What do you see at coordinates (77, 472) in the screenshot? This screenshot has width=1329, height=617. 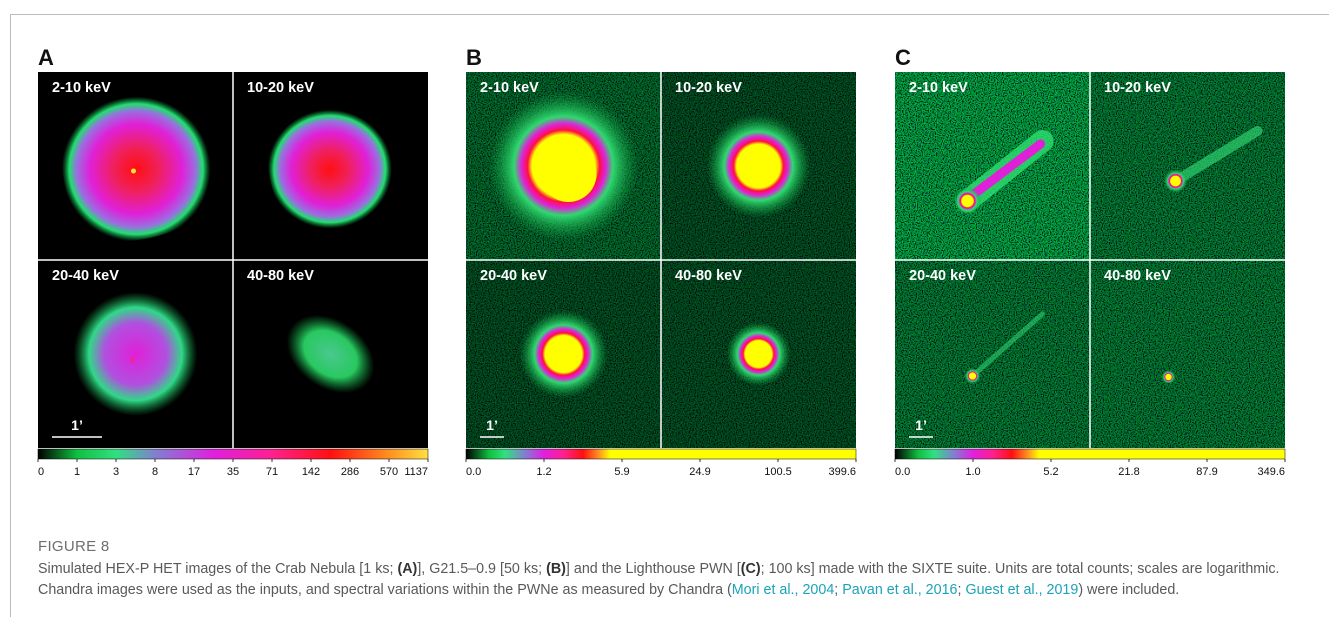 I see `colorbar-label: 1` at bounding box center [77, 472].